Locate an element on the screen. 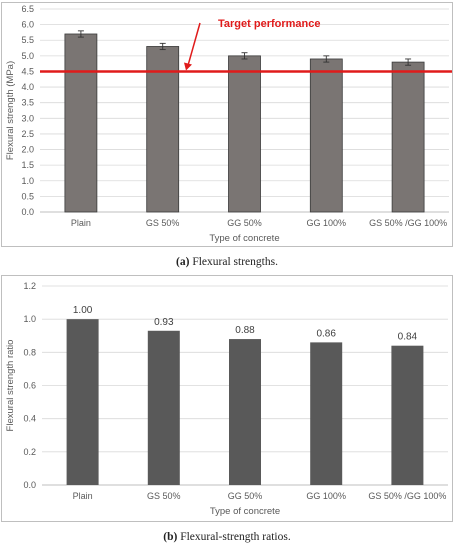 The height and width of the screenshot is (550, 454). y-tick-label: 2.5 is located at coordinates (27, 134).